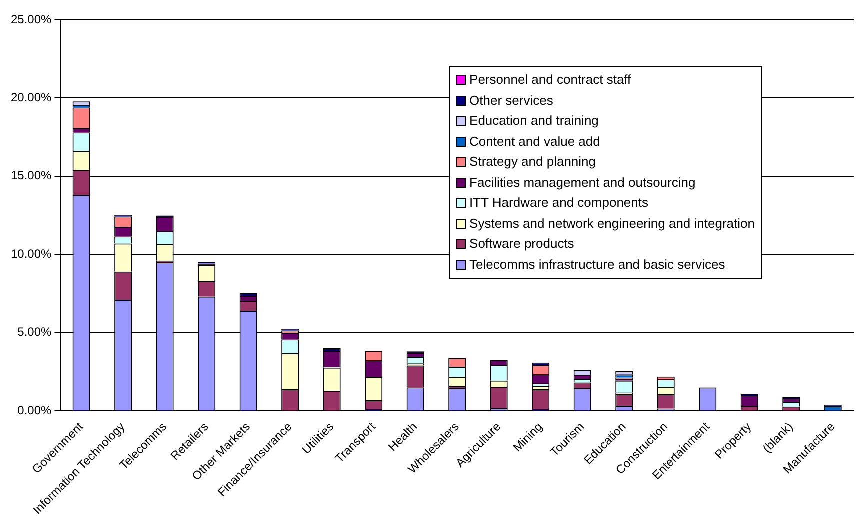 This screenshot has height=529, width=866. I want to click on legend-label: Education and training, so click(534, 121).